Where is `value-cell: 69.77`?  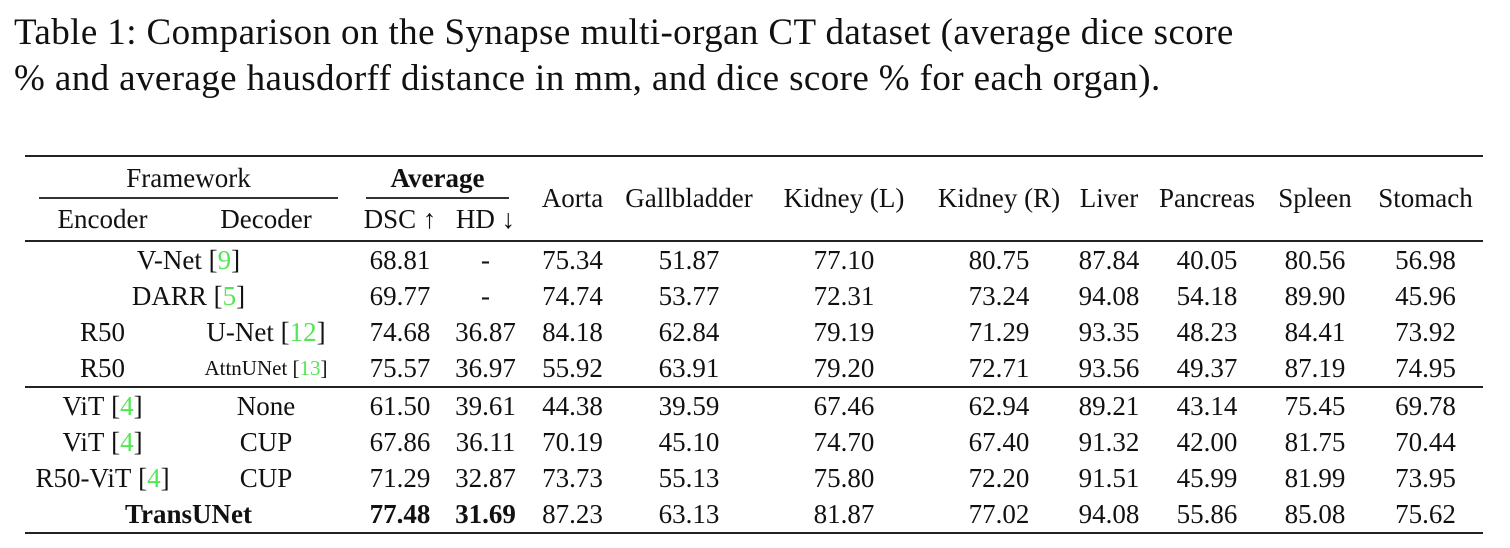 value-cell: 69.77 is located at coordinates (400, 295).